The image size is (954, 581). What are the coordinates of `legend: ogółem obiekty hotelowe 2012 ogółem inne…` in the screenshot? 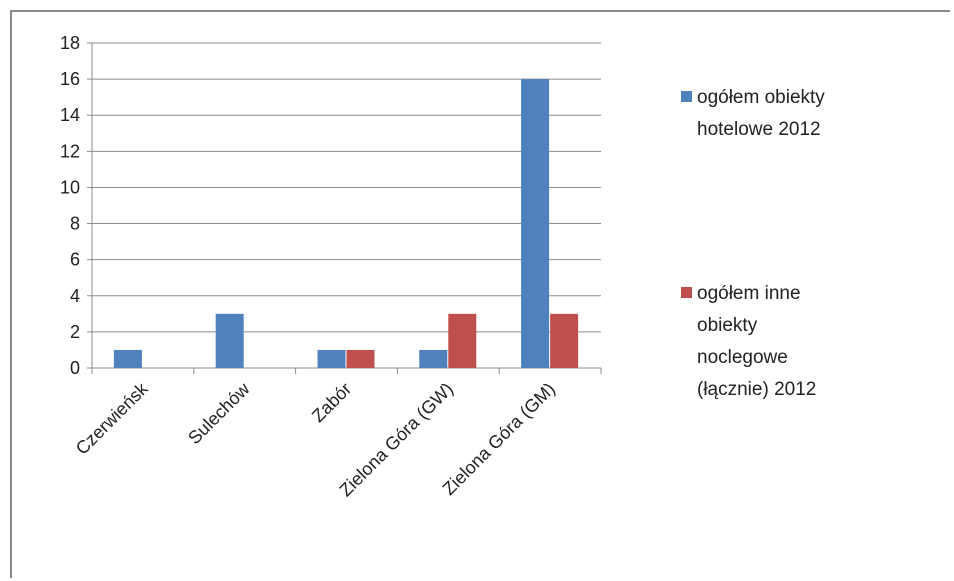 It's located at (753, 243).